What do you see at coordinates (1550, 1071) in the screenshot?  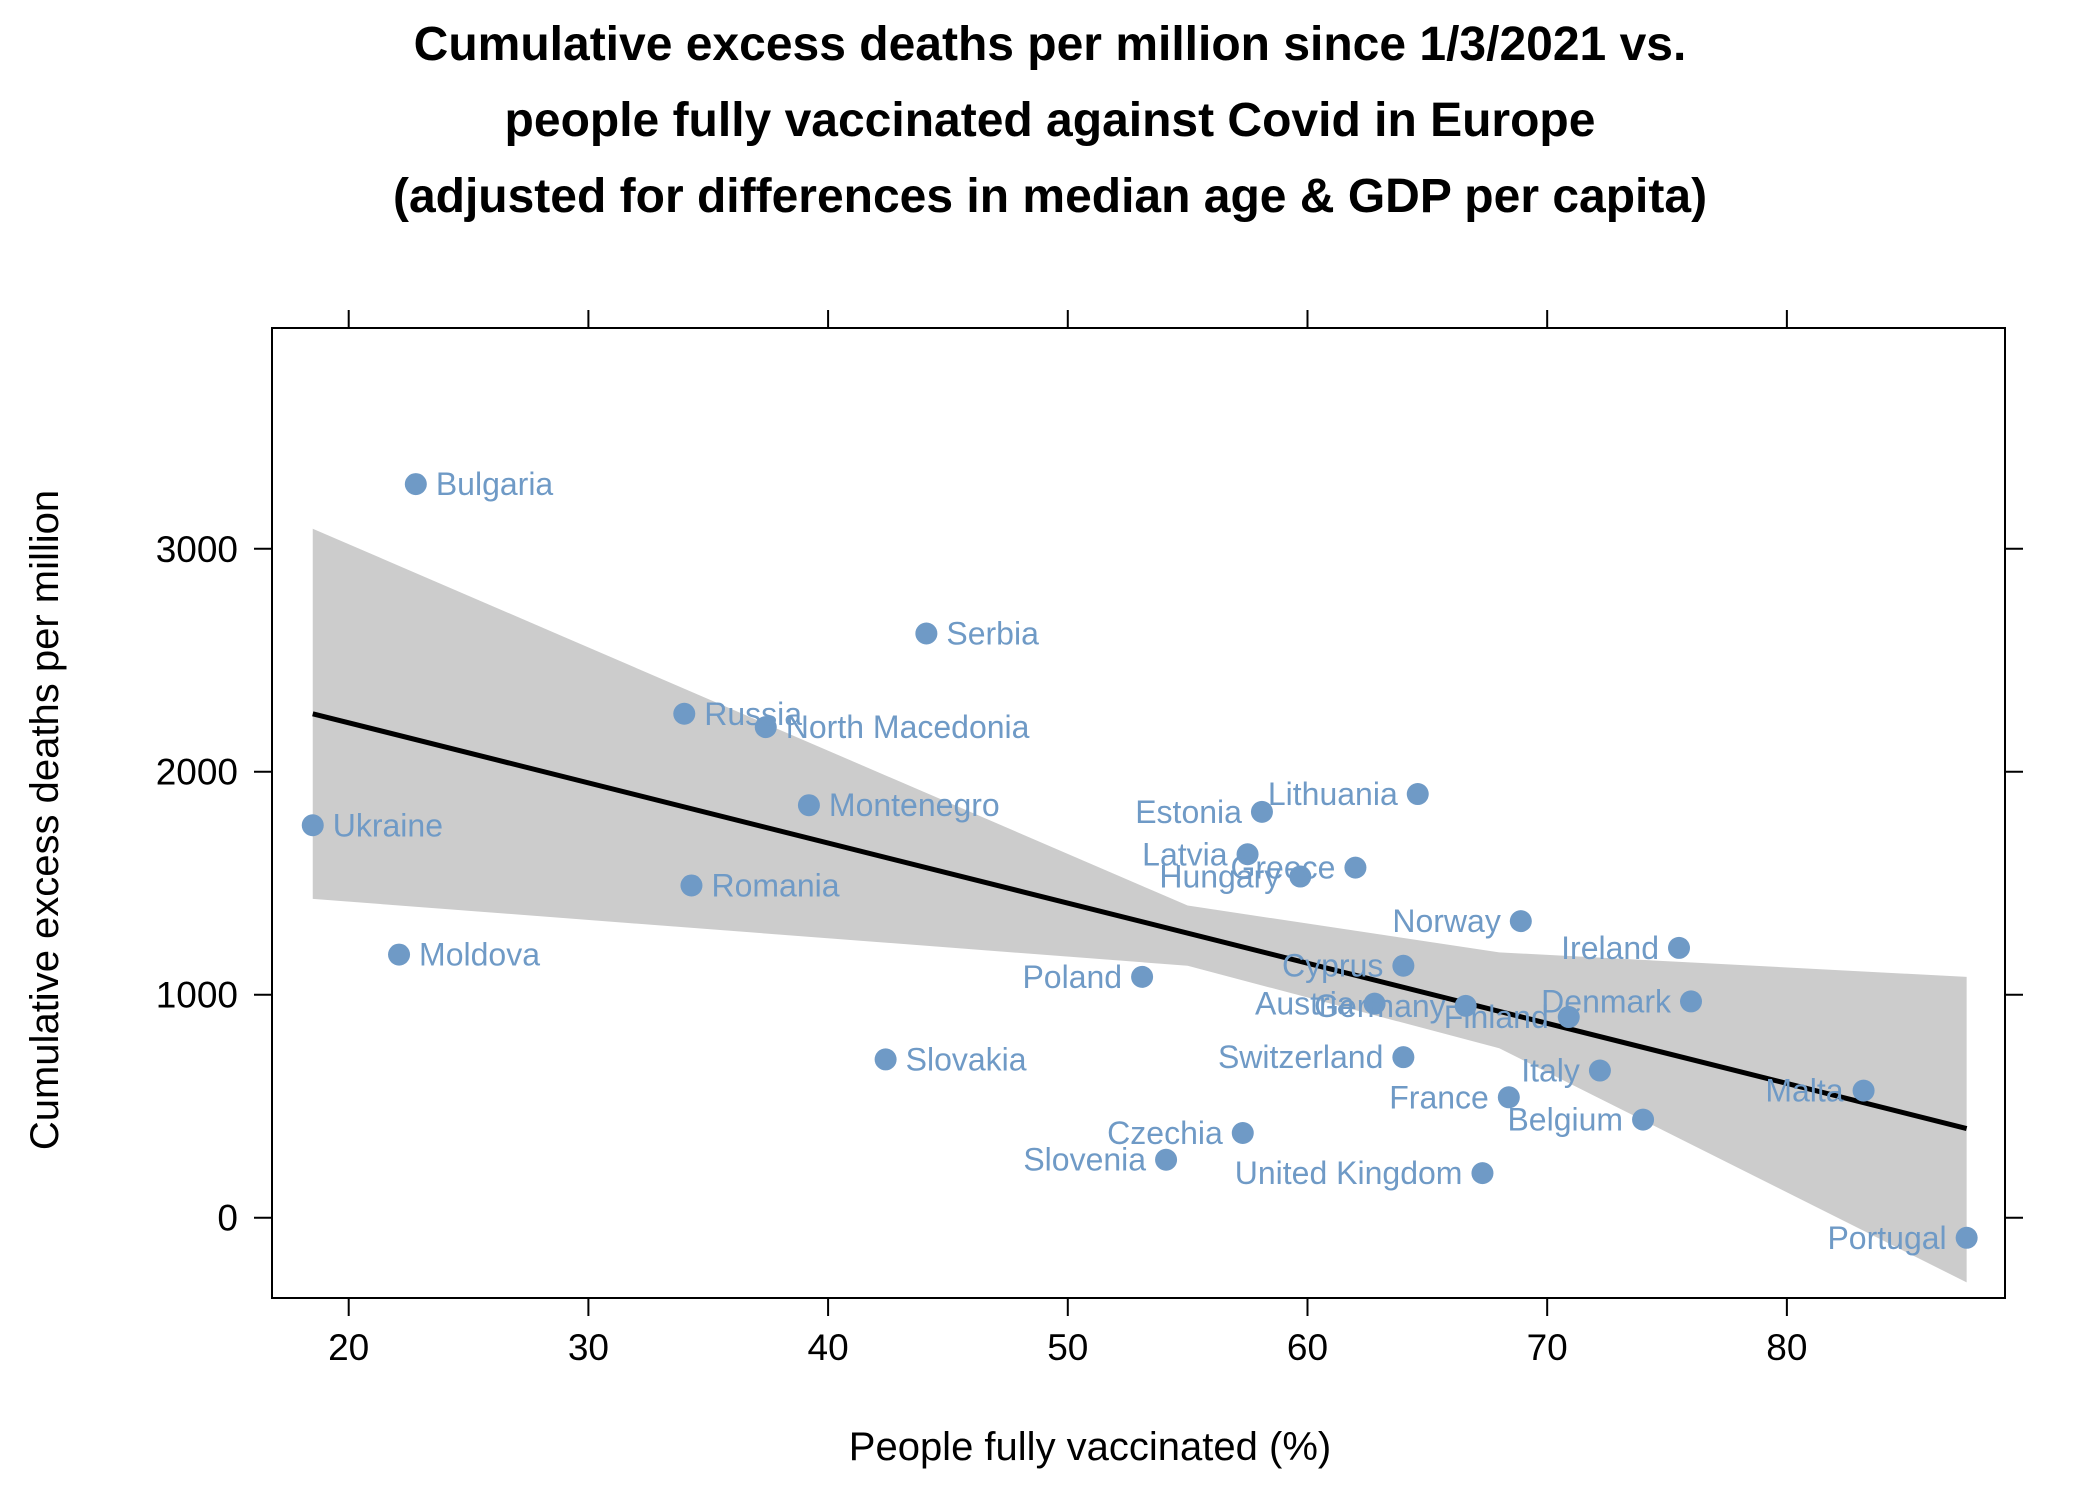 I see `point-label: Italy` at bounding box center [1550, 1071].